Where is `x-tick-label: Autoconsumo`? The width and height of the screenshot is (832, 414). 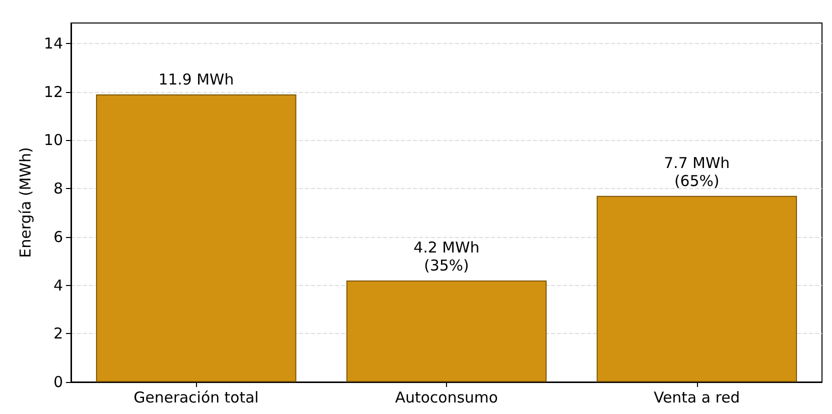
x-tick-label: Autoconsumo is located at coordinates (446, 397).